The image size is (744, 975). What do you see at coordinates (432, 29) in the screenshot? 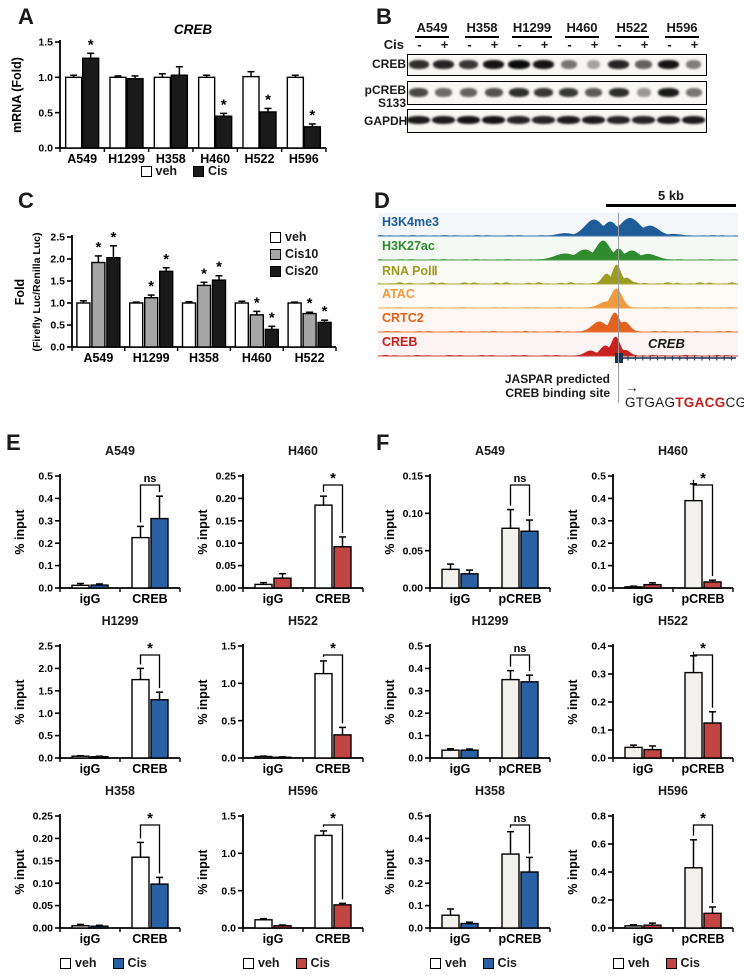
I see `cell-line-name: A549` at bounding box center [432, 29].